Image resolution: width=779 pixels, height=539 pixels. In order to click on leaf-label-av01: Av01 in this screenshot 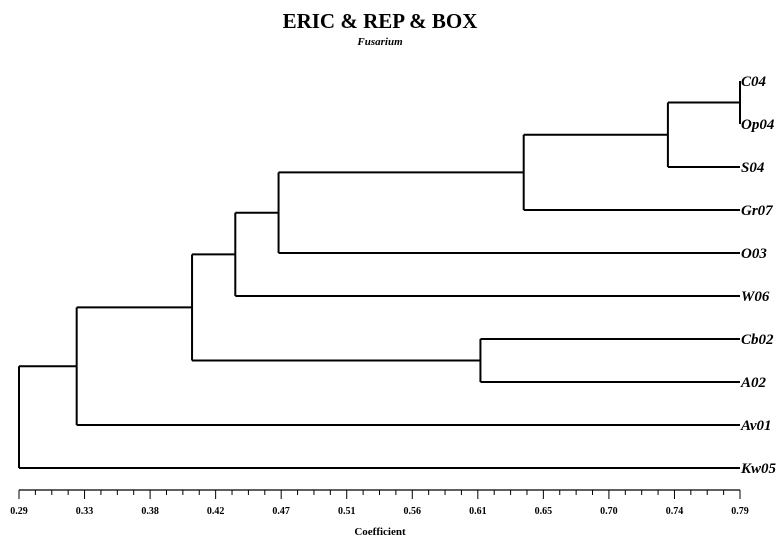, I will do `click(756, 426)`.